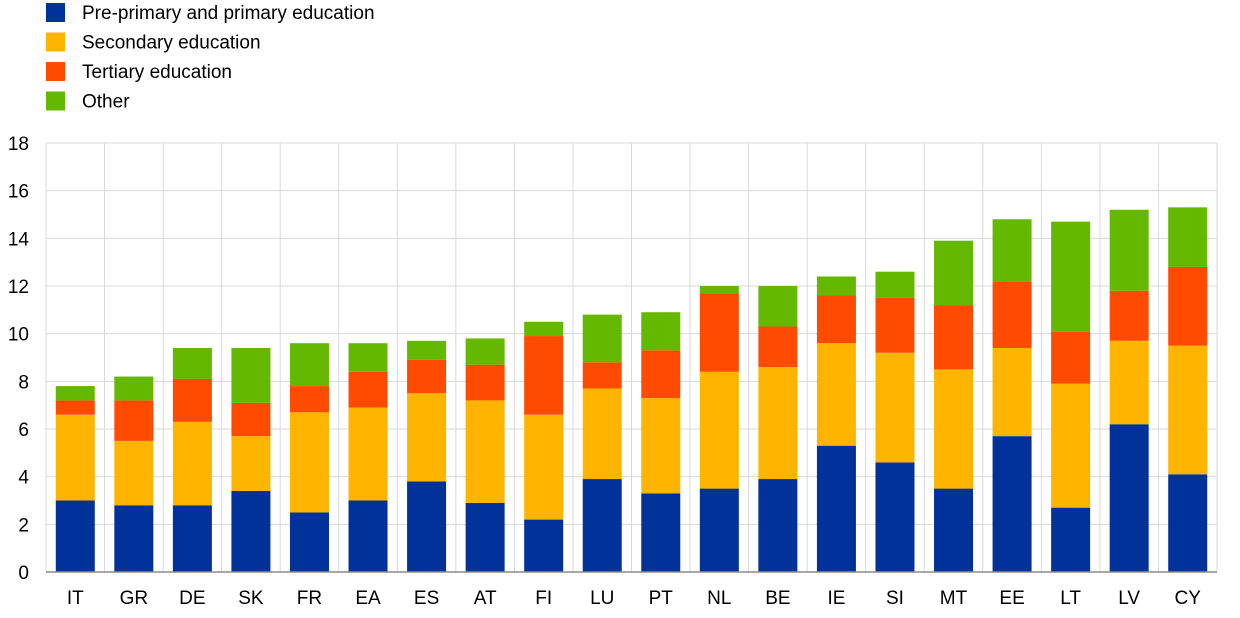 This screenshot has width=1240, height=618. I want to click on bar-cy-pre-primary-and-primary-education, so click(1188, 523).